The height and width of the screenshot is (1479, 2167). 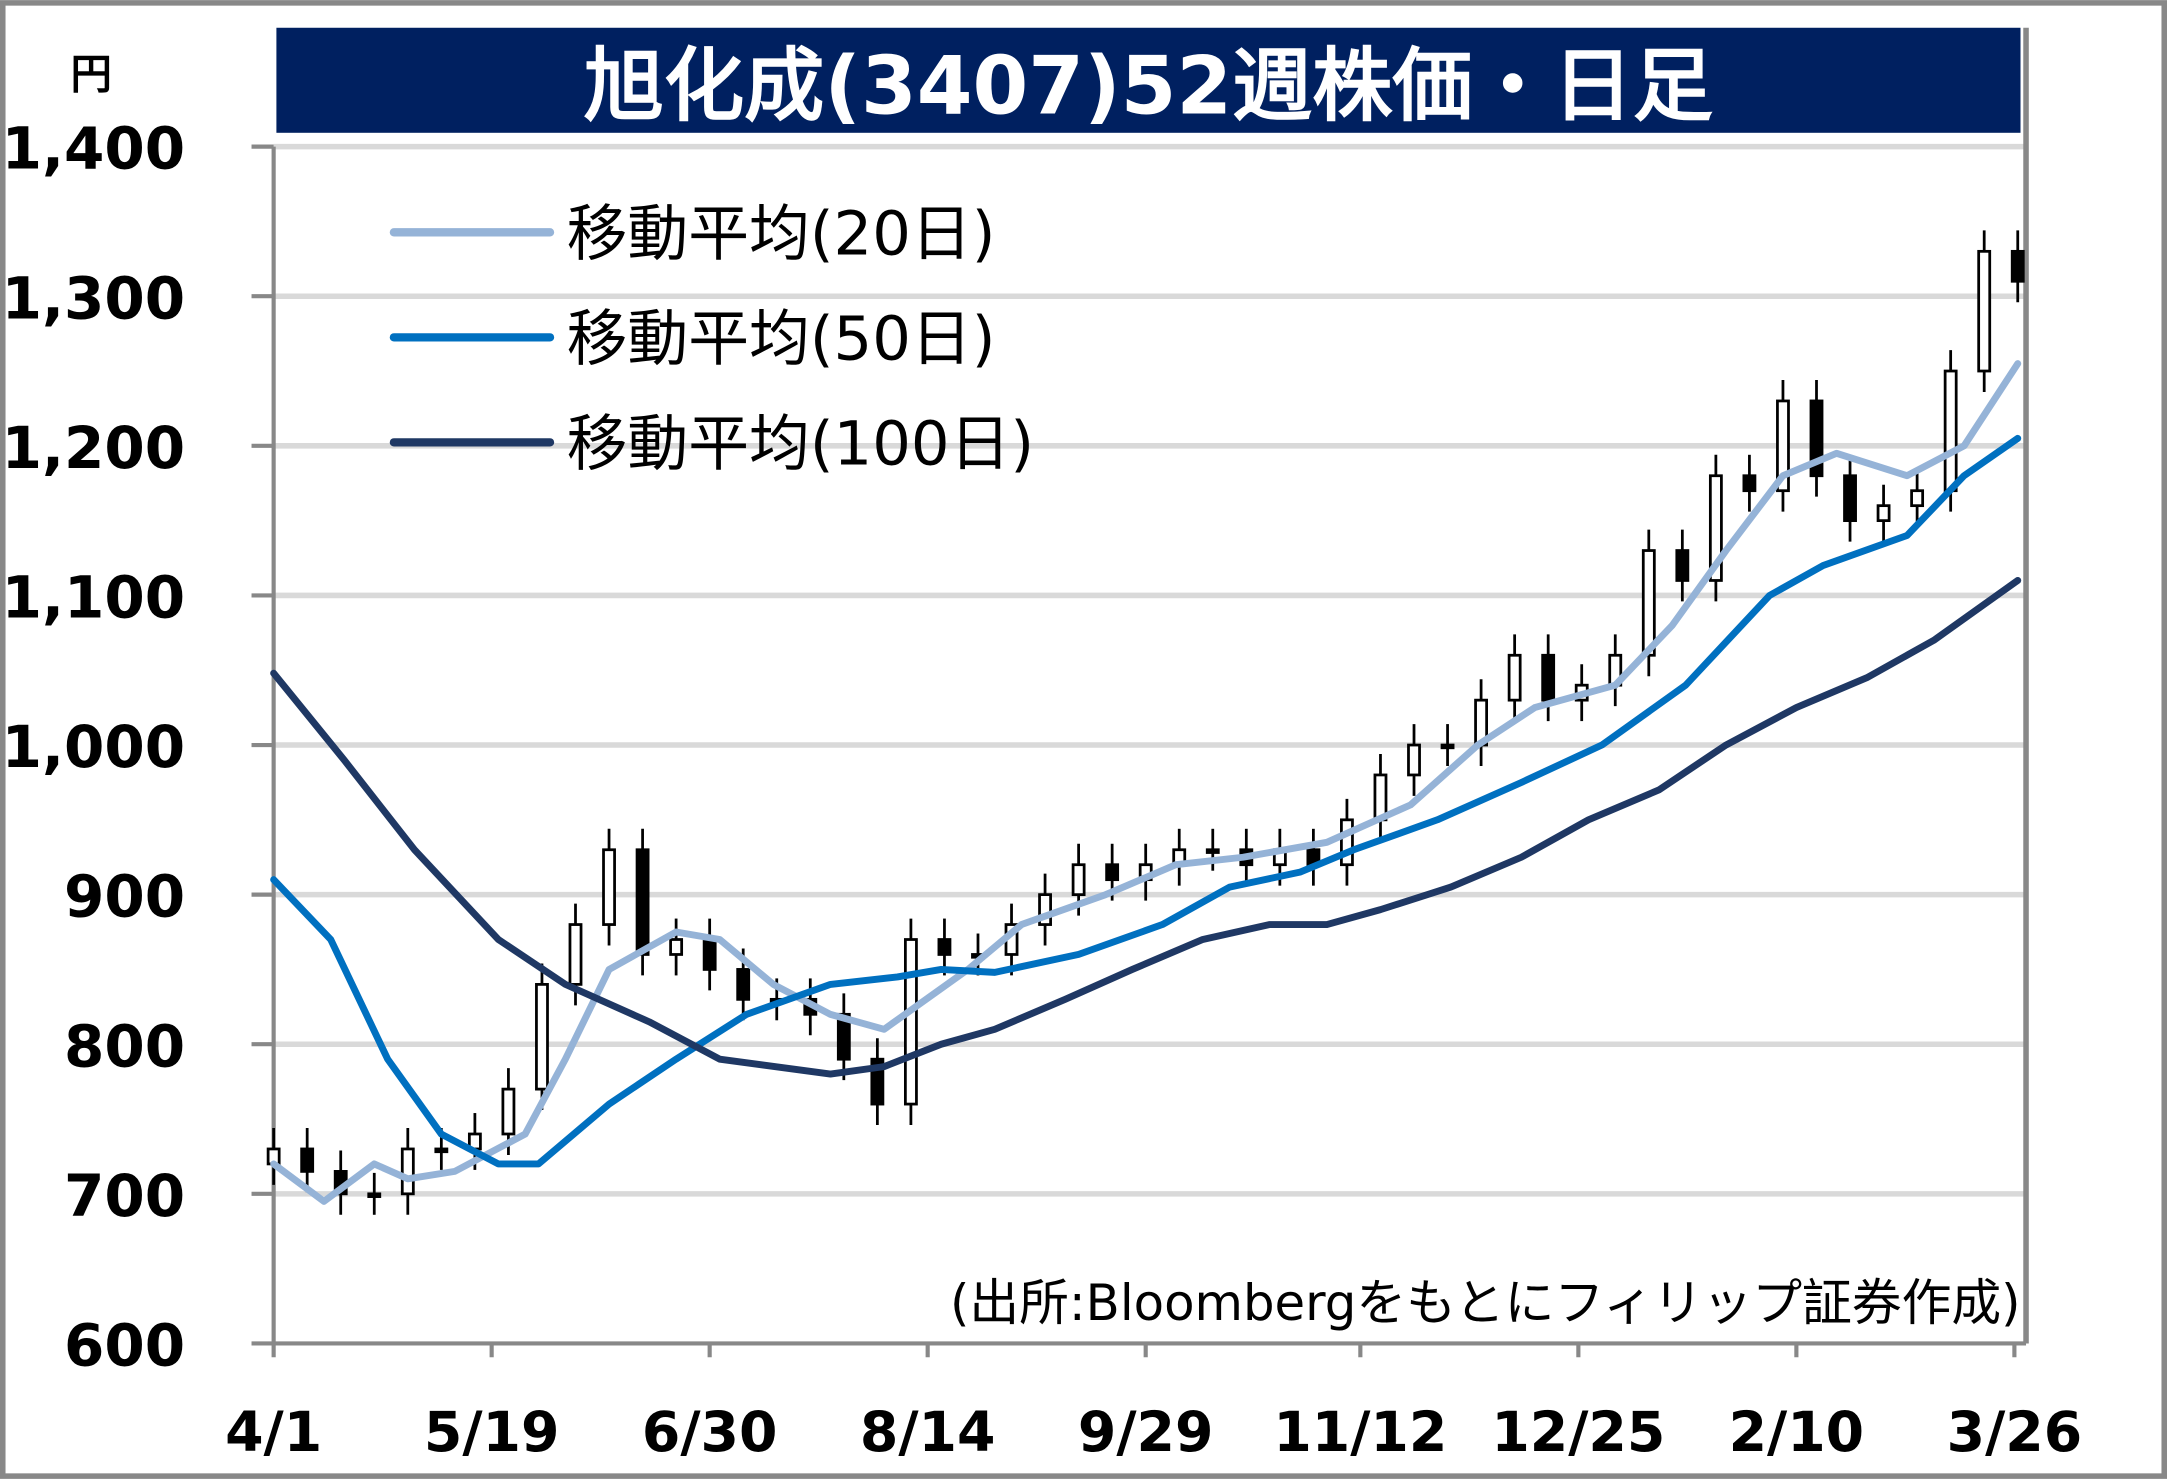 I want to click on y-tick-label: 1,200, so click(x=94, y=448).